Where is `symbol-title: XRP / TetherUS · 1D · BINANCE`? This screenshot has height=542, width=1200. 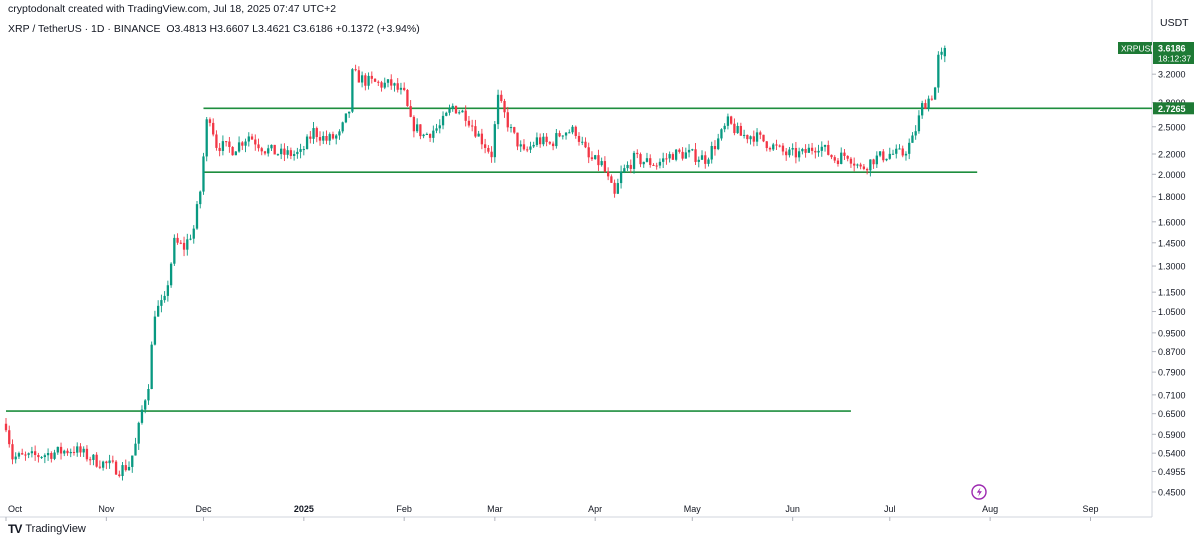 symbol-title: XRP / TetherUS · 1D · BINANCE is located at coordinates (84, 29).